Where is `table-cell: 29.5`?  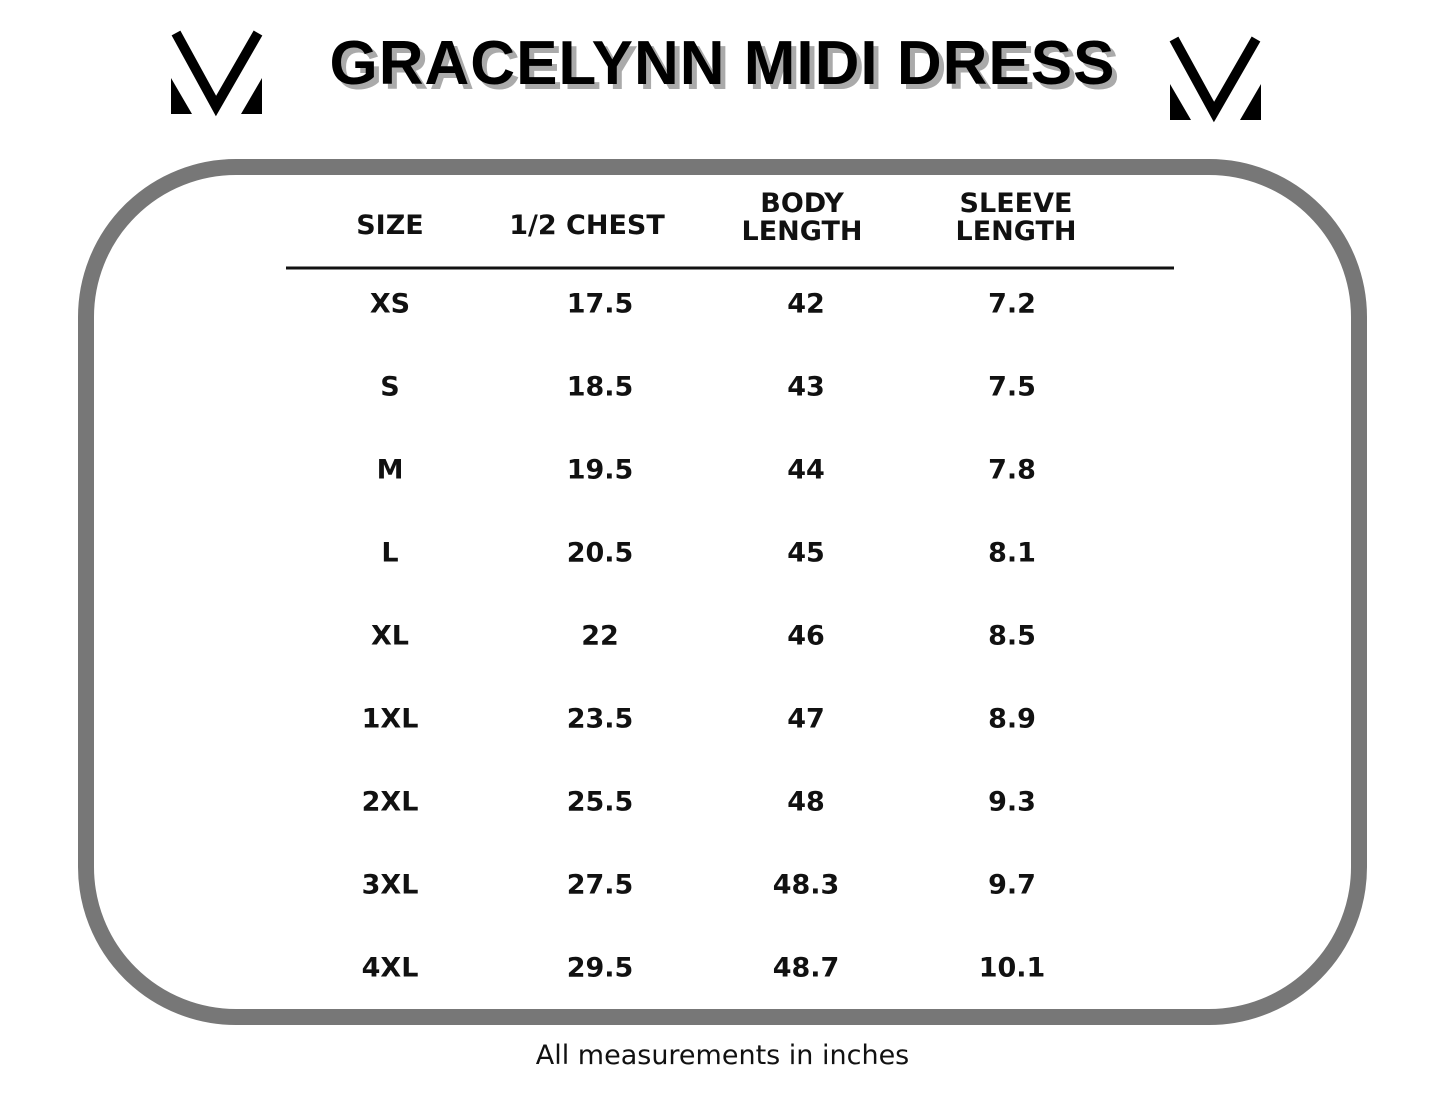
table-cell: 29.5 is located at coordinates (600, 968).